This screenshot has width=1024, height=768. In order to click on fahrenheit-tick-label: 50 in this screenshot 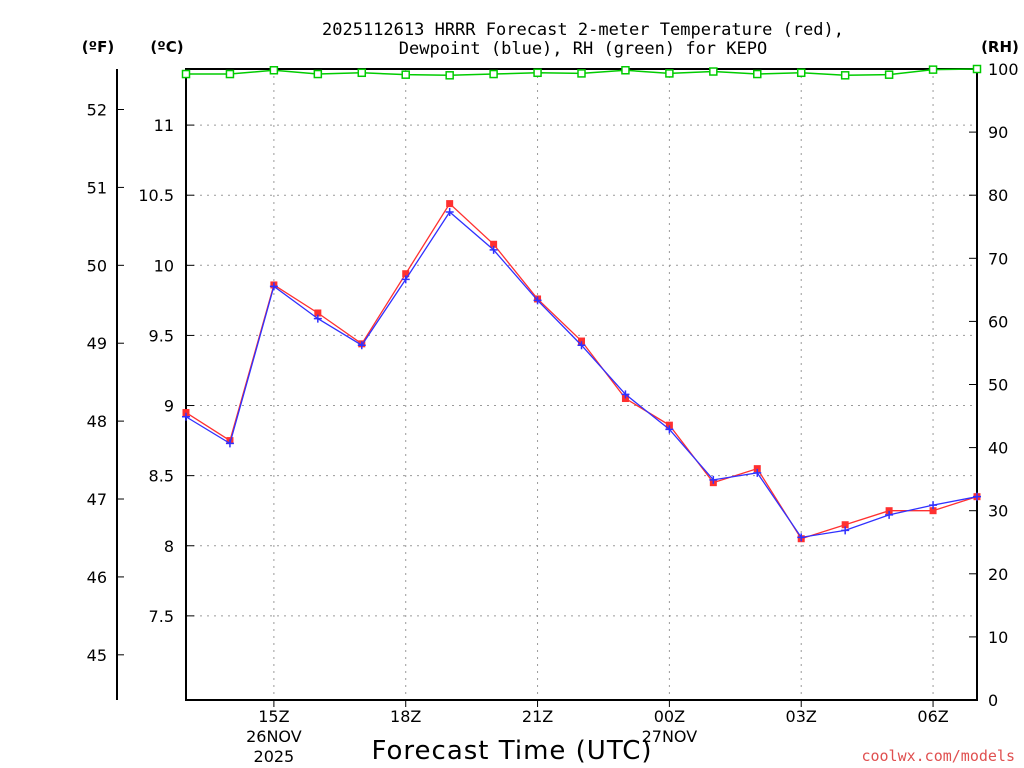, I will do `click(97, 265)`.